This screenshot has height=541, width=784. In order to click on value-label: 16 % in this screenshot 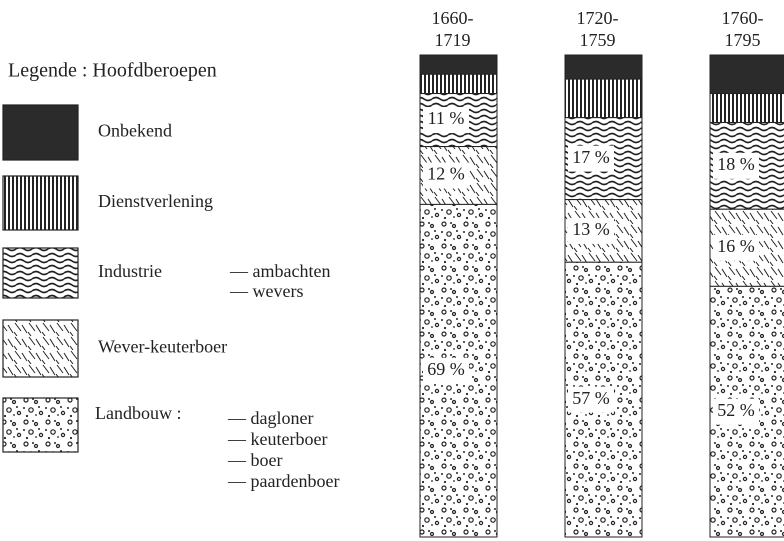, I will do `click(736, 246)`.